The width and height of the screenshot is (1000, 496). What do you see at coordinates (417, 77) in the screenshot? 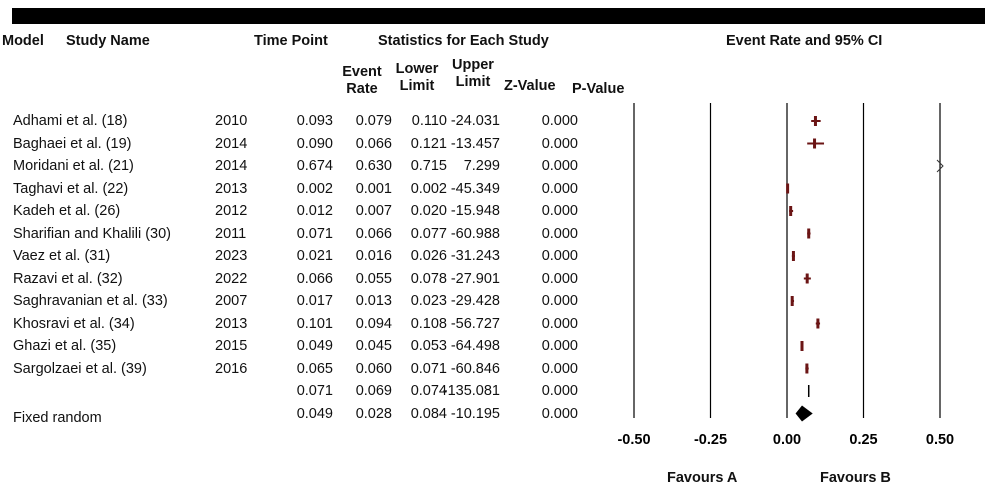
I see `col-header-lower-limit: Lower Limit` at bounding box center [417, 77].